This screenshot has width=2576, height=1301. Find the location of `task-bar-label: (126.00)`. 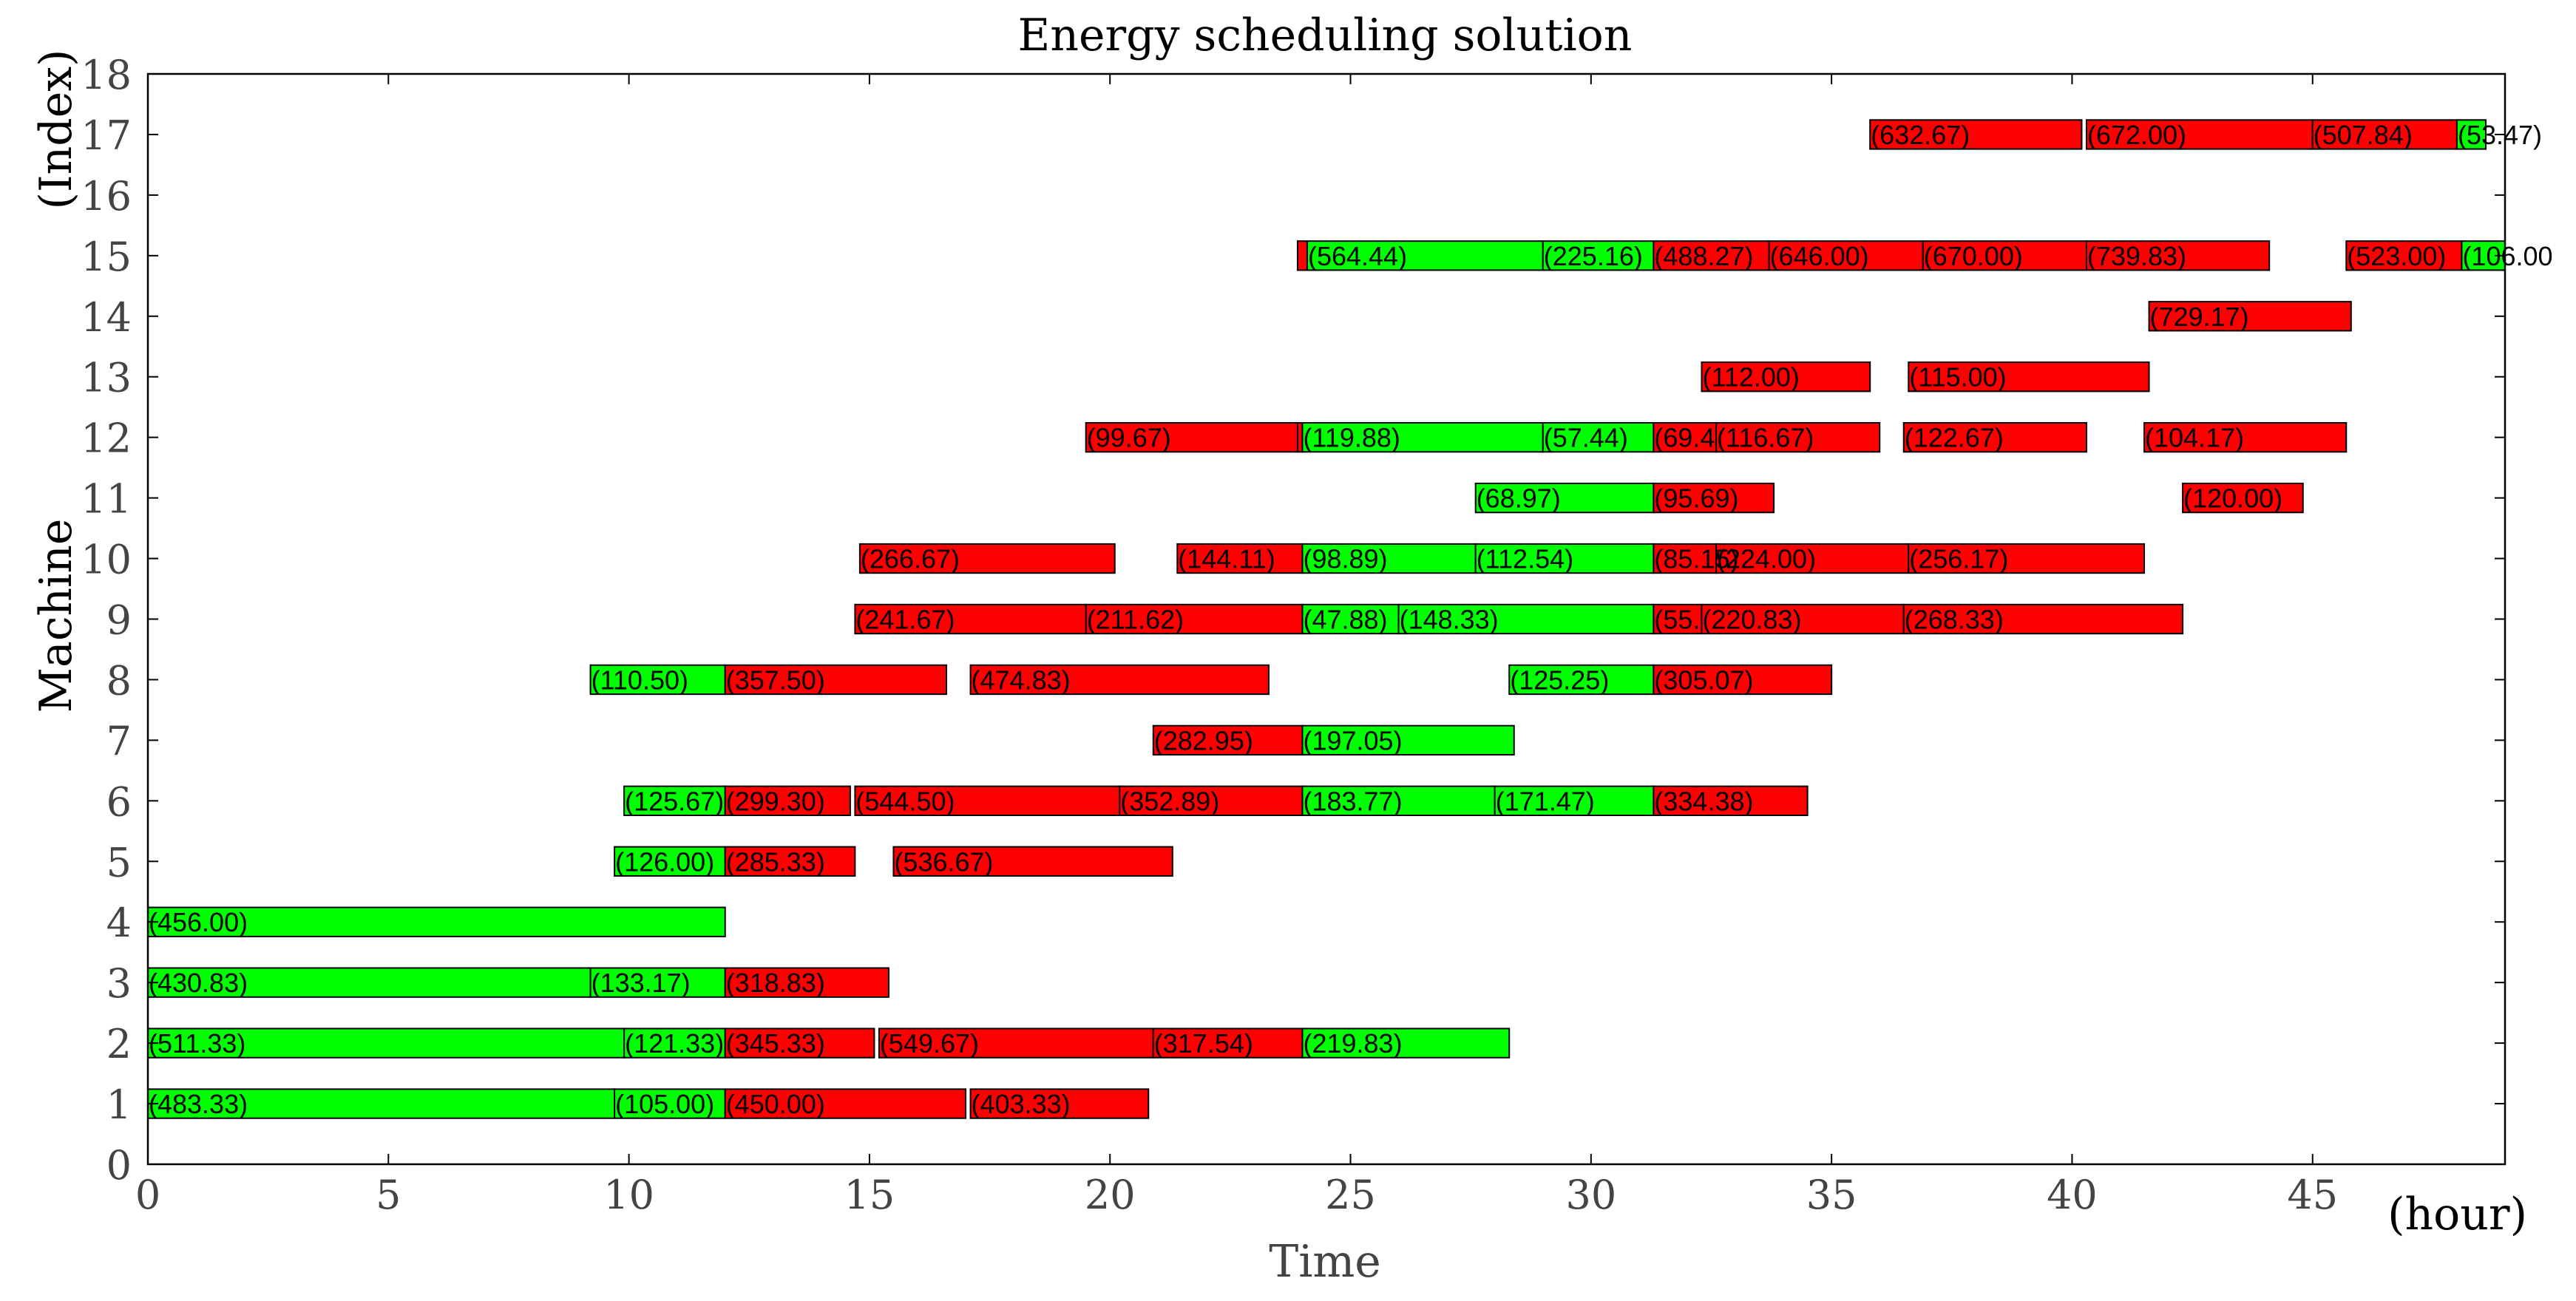

task-bar-label: (126.00) is located at coordinates (664, 861).